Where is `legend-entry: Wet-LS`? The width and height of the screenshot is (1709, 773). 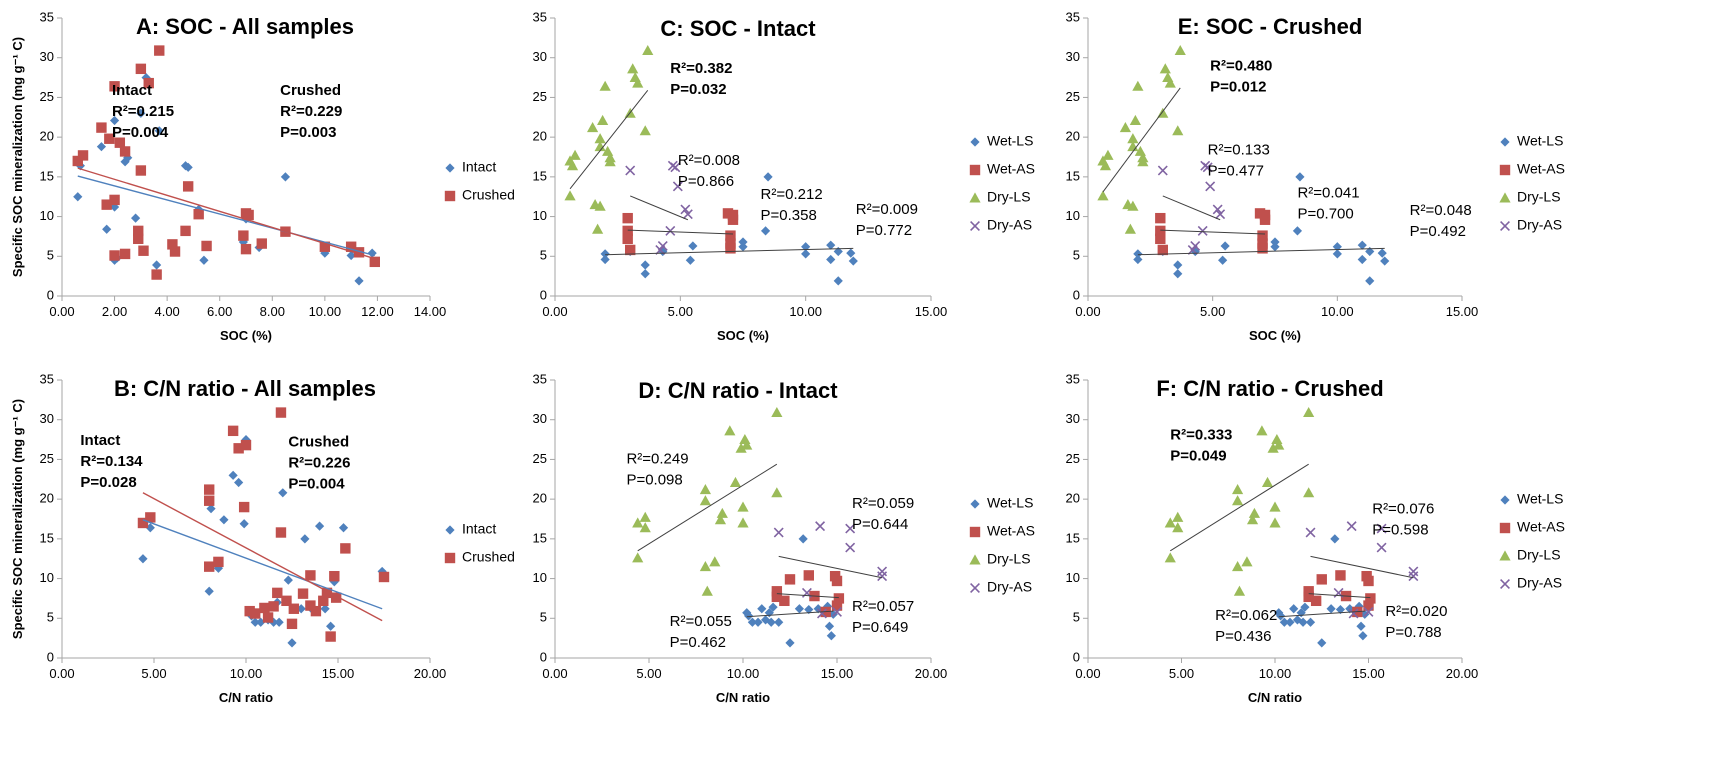 legend-entry: Wet-LS is located at coordinates (1531, 499).